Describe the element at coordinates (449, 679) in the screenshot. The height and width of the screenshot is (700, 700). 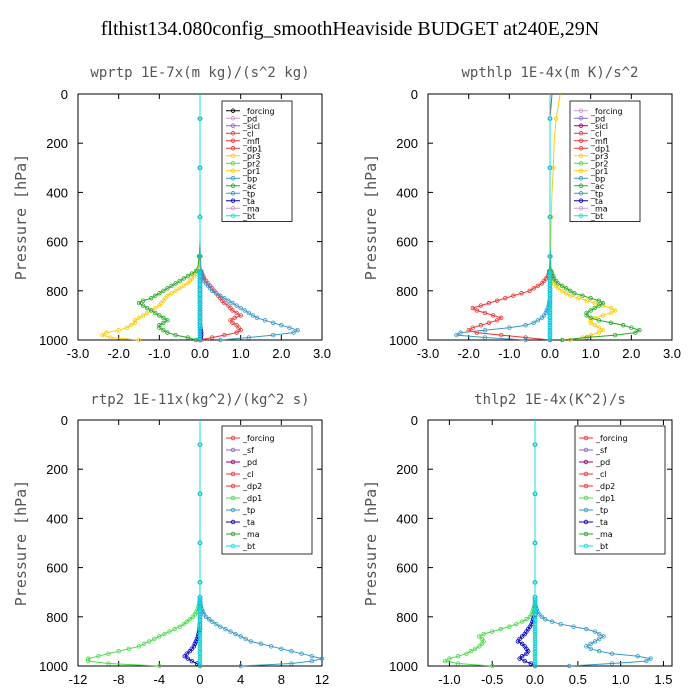
I see `x-tick-label: -1.0` at that location.